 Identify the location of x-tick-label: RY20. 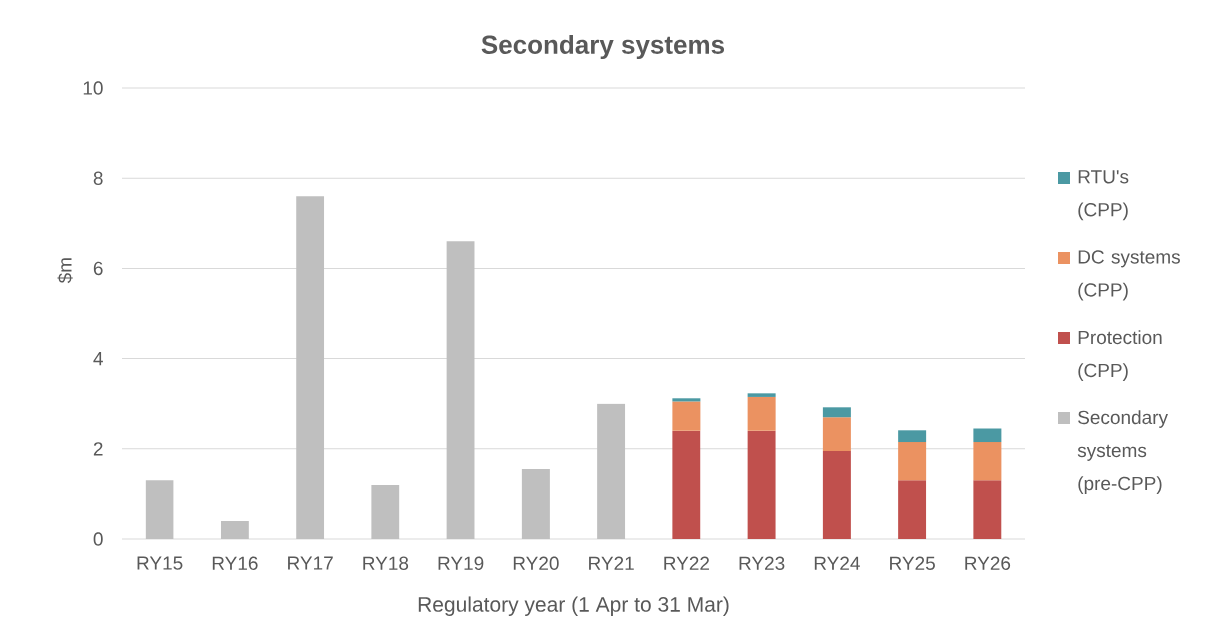
(536, 563).